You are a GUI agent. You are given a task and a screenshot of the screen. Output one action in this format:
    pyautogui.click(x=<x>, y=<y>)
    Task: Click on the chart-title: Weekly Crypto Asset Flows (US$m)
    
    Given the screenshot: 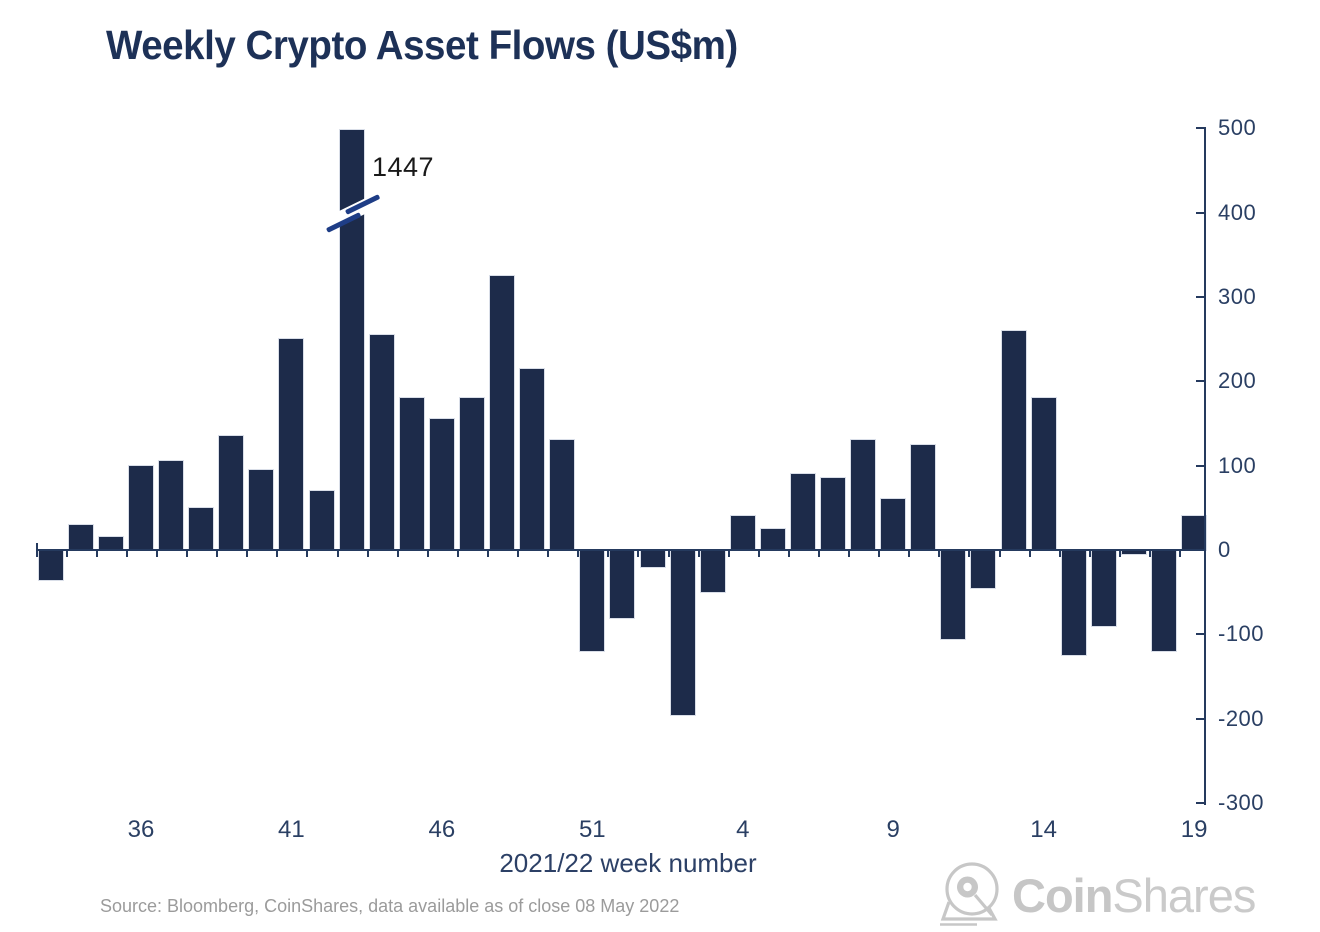 What is the action you would take?
    pyautogui.click(x=422, y=45)
    